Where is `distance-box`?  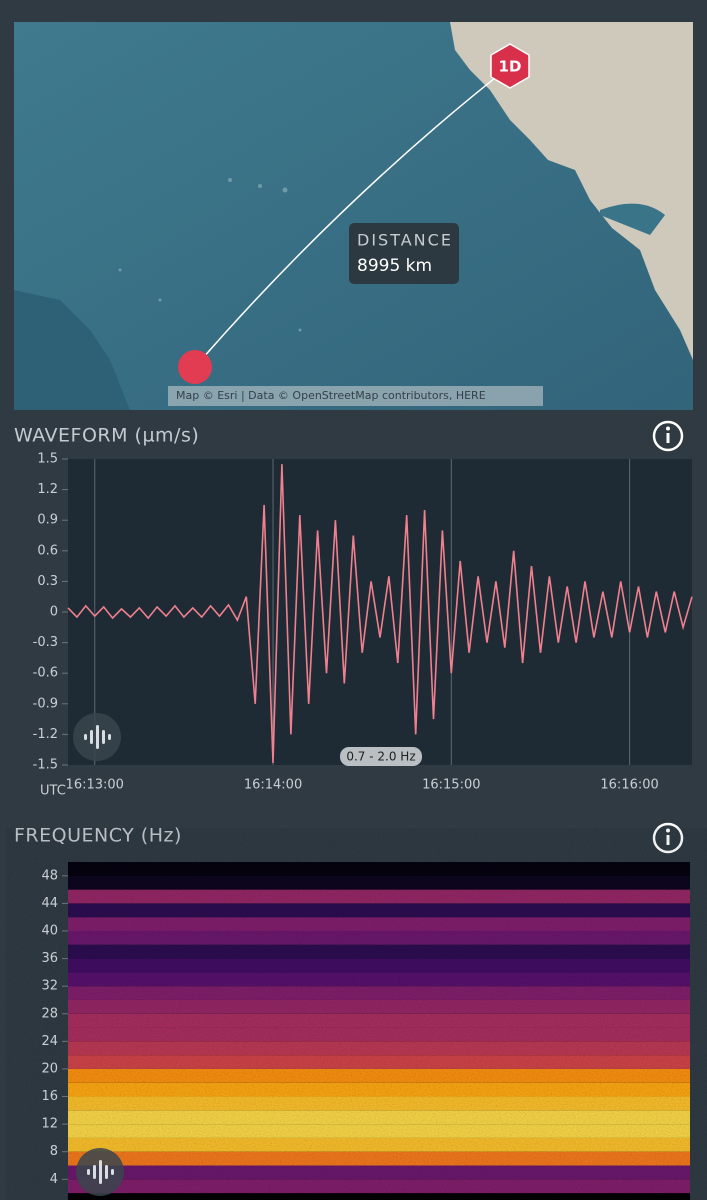 distance-box is located at coordinates (404, 253).